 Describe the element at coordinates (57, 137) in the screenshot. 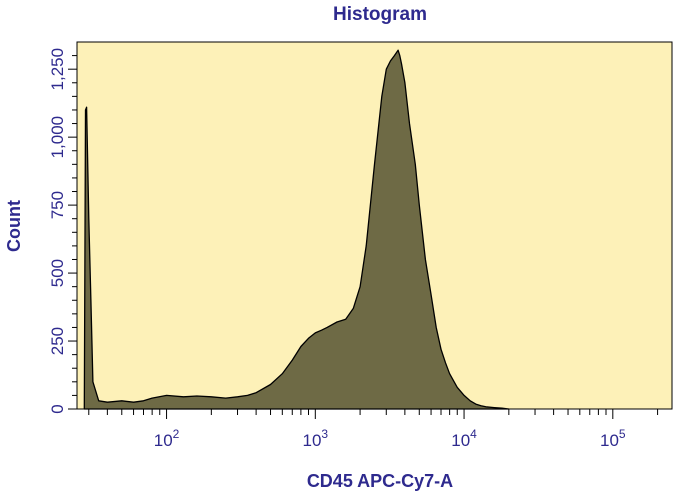

I see `y-tick-label: 1,000` at that location.